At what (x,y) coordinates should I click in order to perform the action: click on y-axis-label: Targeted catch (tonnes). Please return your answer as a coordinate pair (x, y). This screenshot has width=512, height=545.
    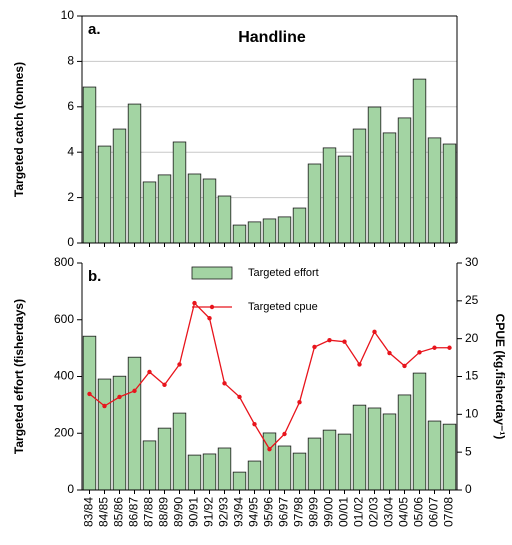
    Looking at the image, I should click on (19, 129).